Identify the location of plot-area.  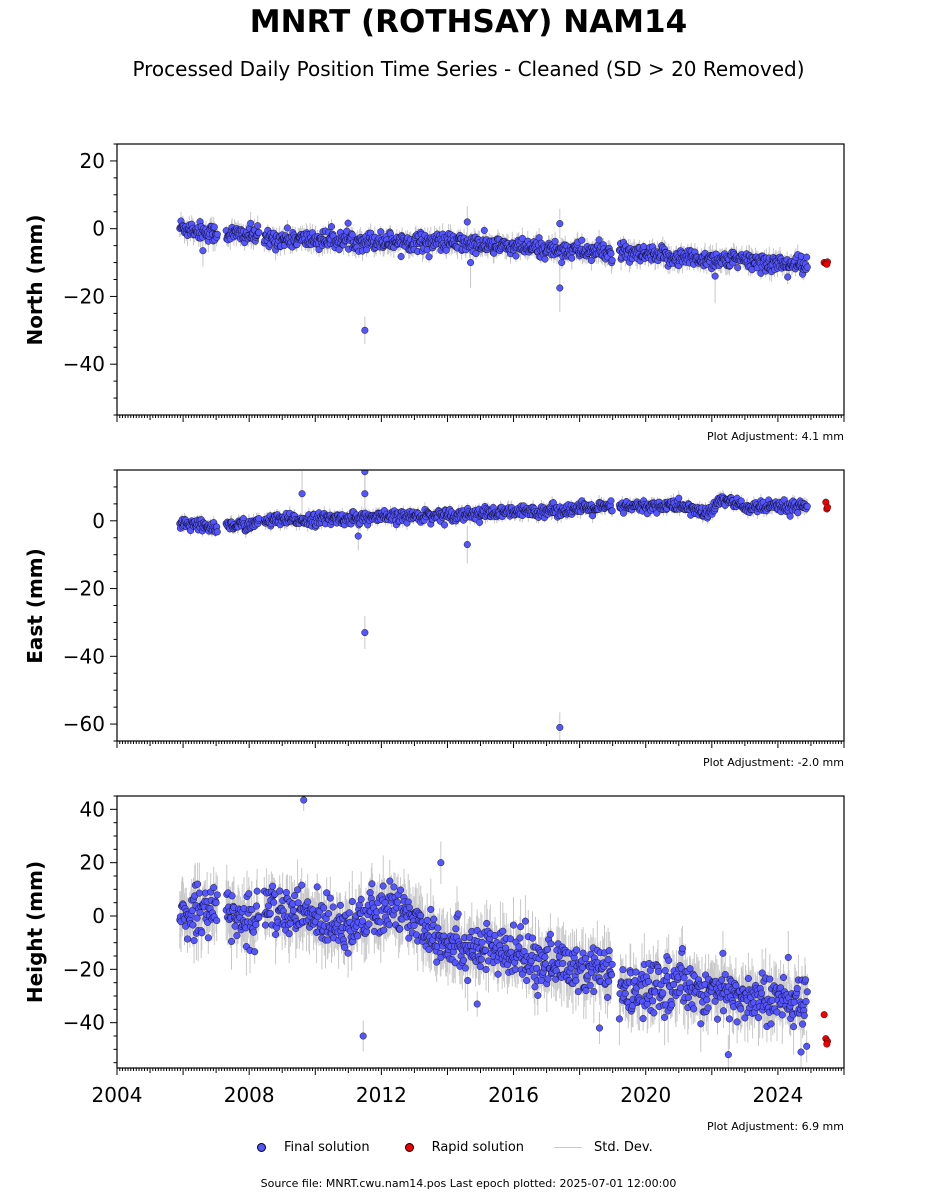
(503, 275).